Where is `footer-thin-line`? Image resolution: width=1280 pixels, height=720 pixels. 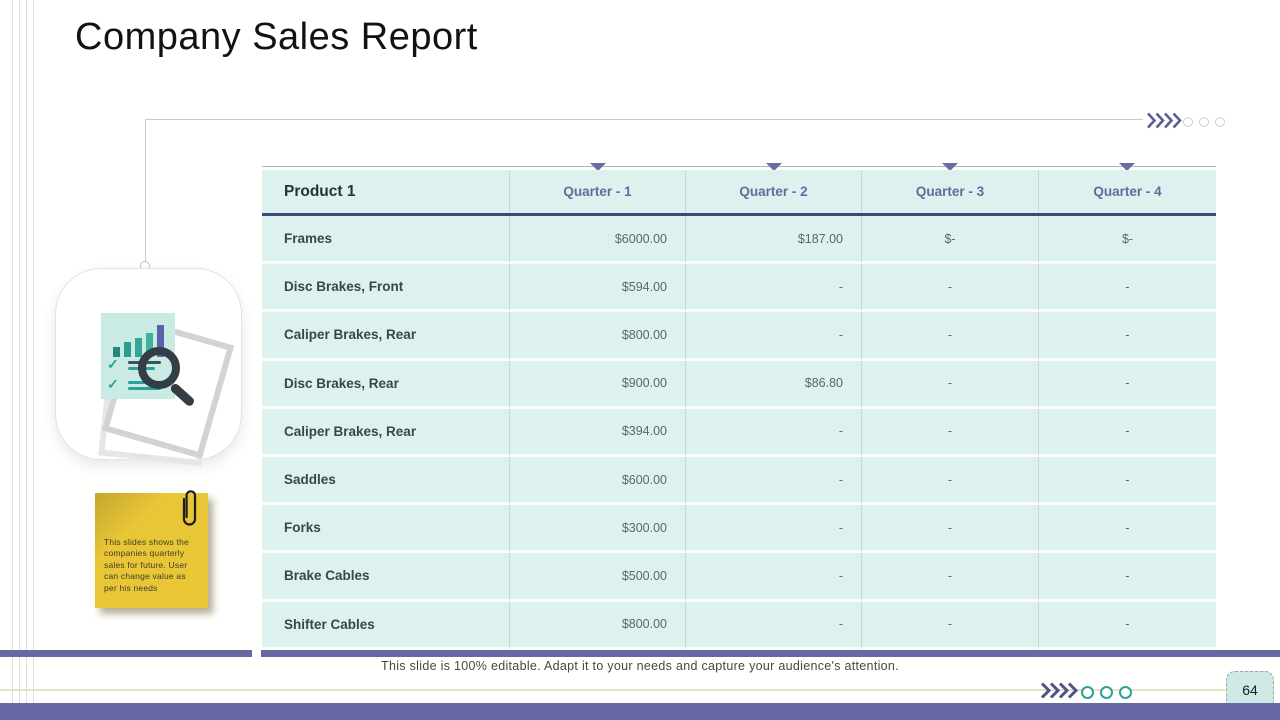 footer-thin-line is located at coordinates (612, 690).